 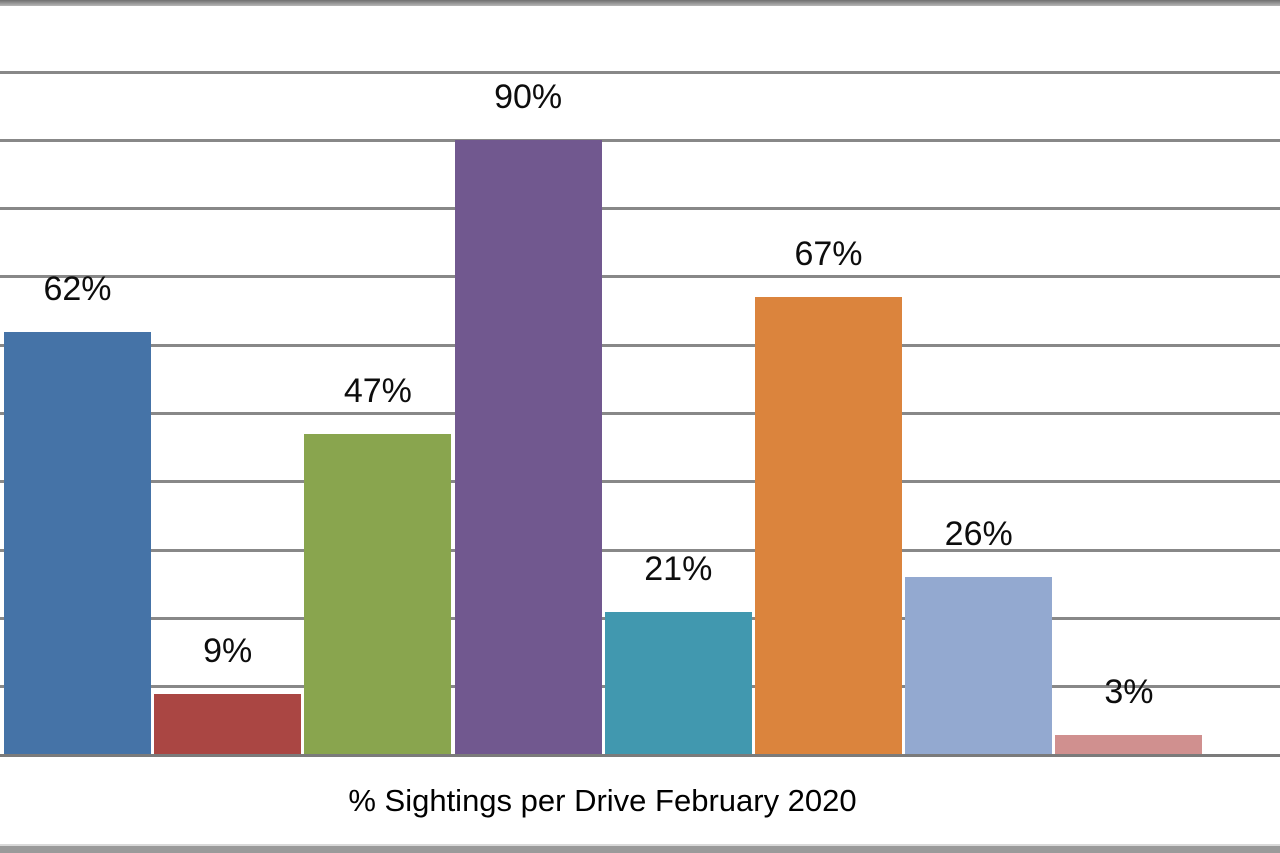 I want to click on bar-value-label: 21%, so click(x=678, y=568).